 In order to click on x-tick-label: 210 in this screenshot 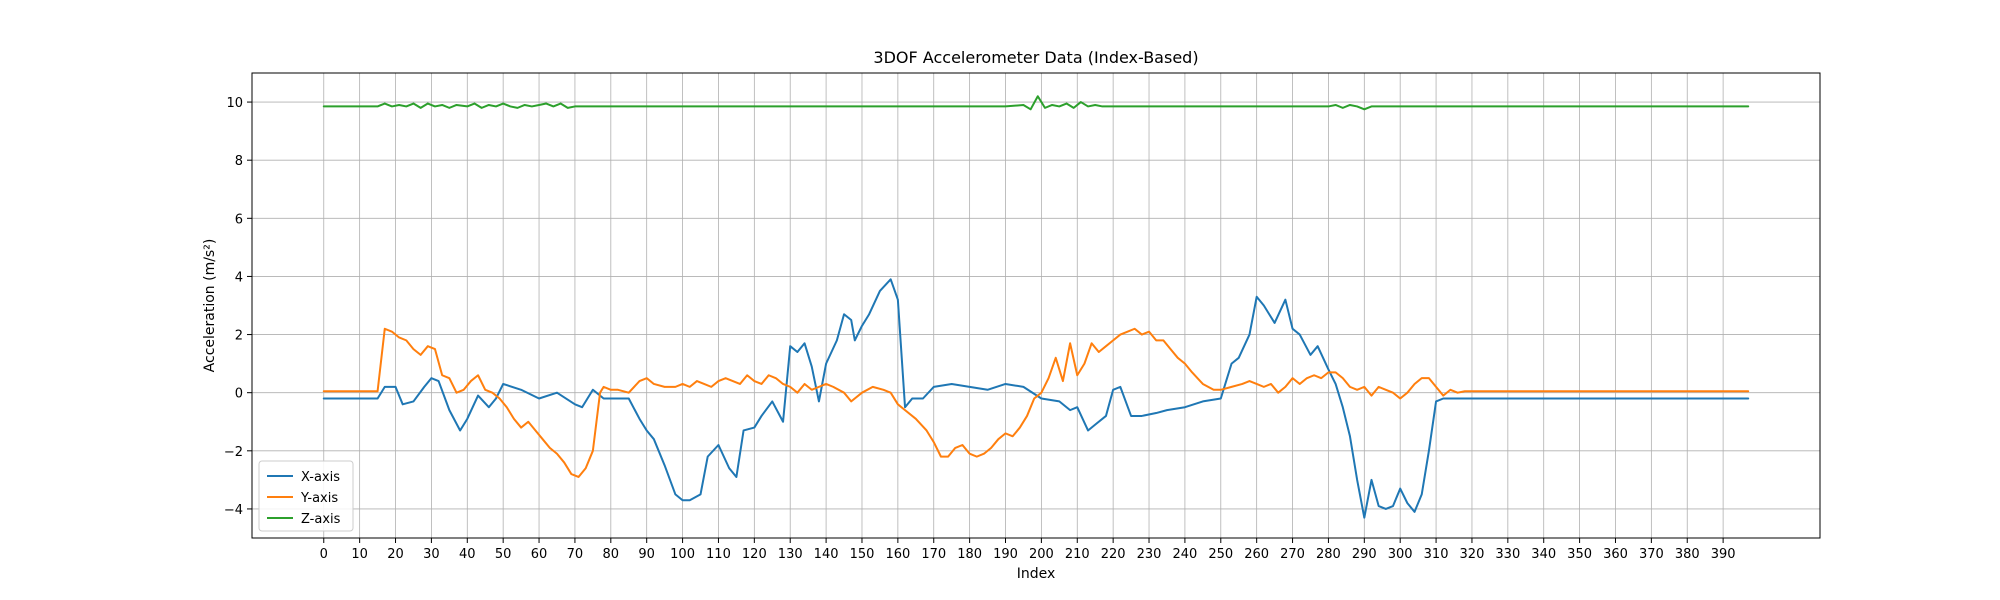, I will do `click(1077, 554)`.